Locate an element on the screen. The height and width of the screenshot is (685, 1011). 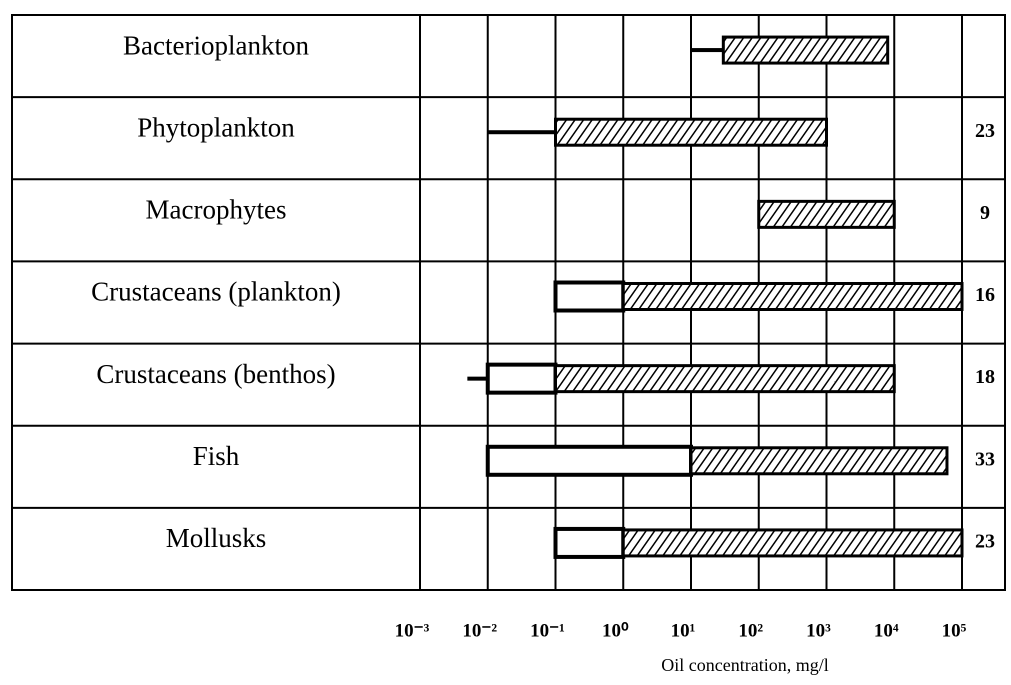
x-tick-label: 10⁻² is located at coordinates (479, 630).